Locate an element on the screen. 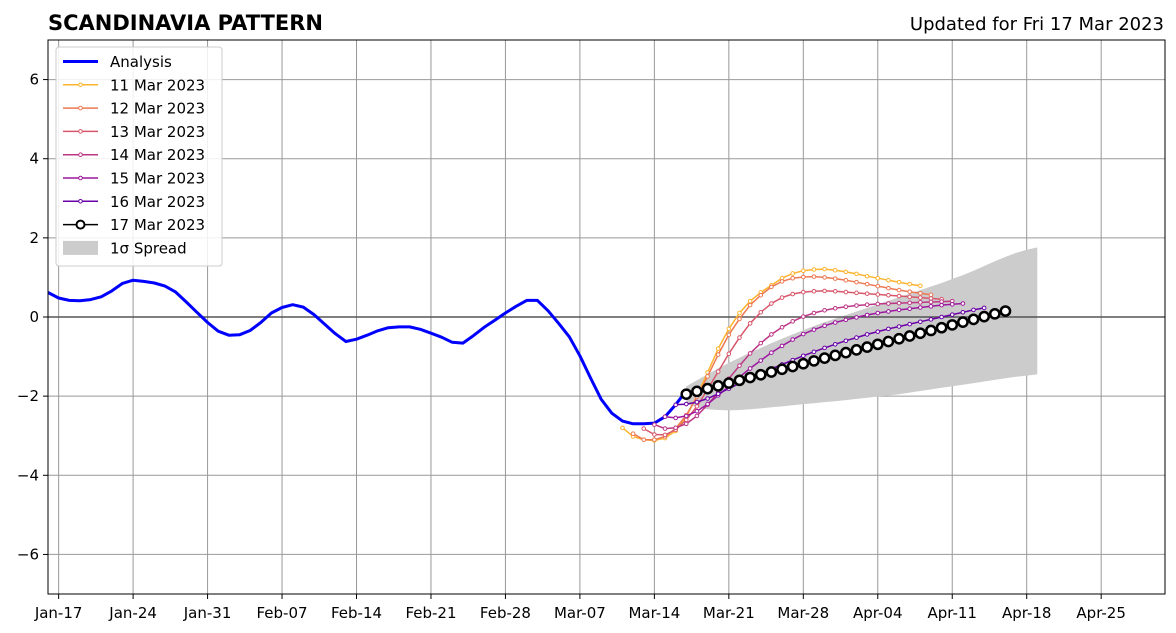 This screenshot has height=633, width=1176. x-tick-label: Apr-04 is located at coordinates (878, 613).